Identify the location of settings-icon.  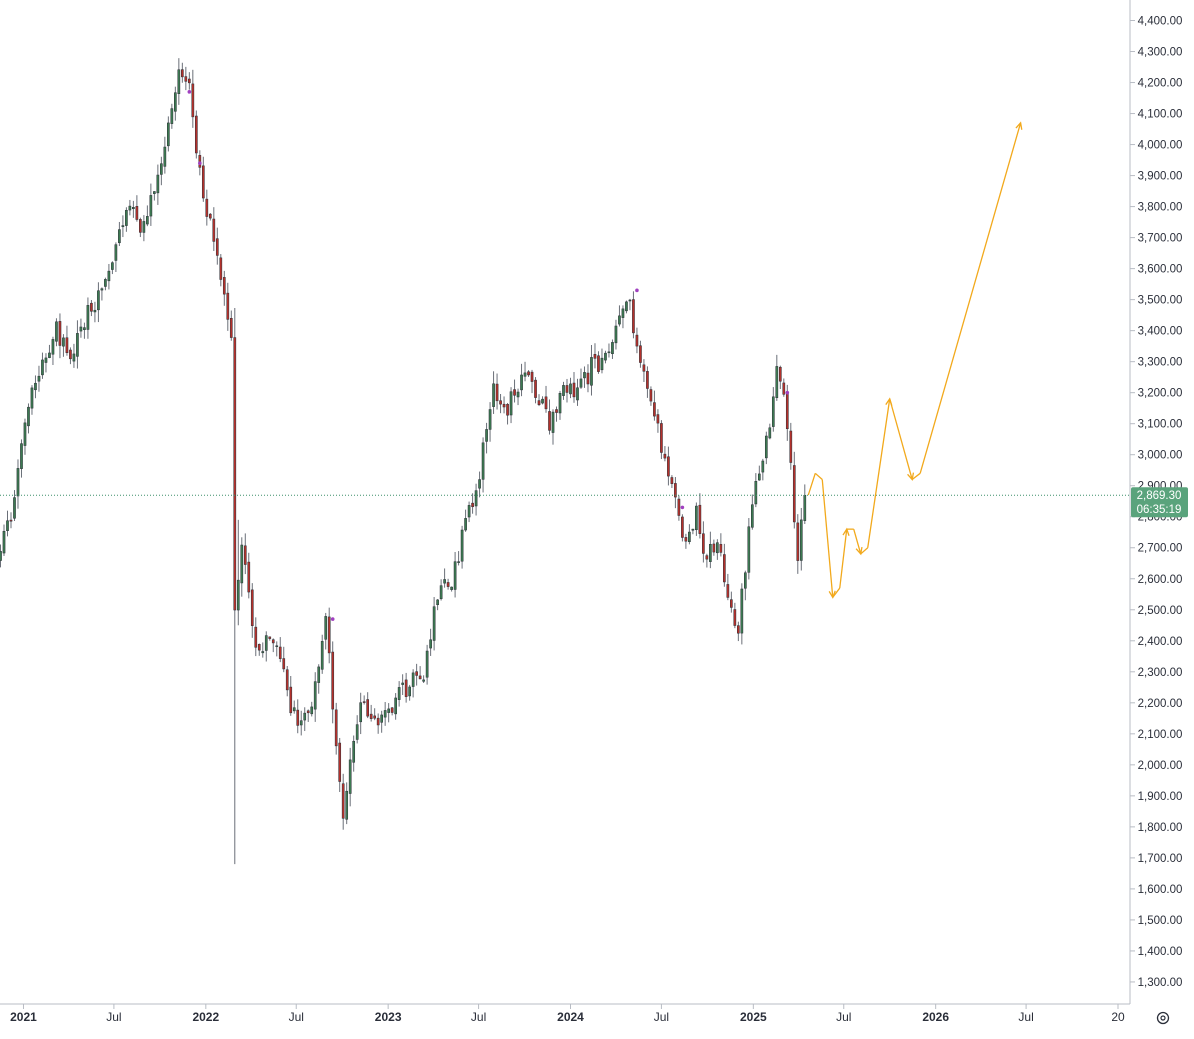
(1163, 1018).